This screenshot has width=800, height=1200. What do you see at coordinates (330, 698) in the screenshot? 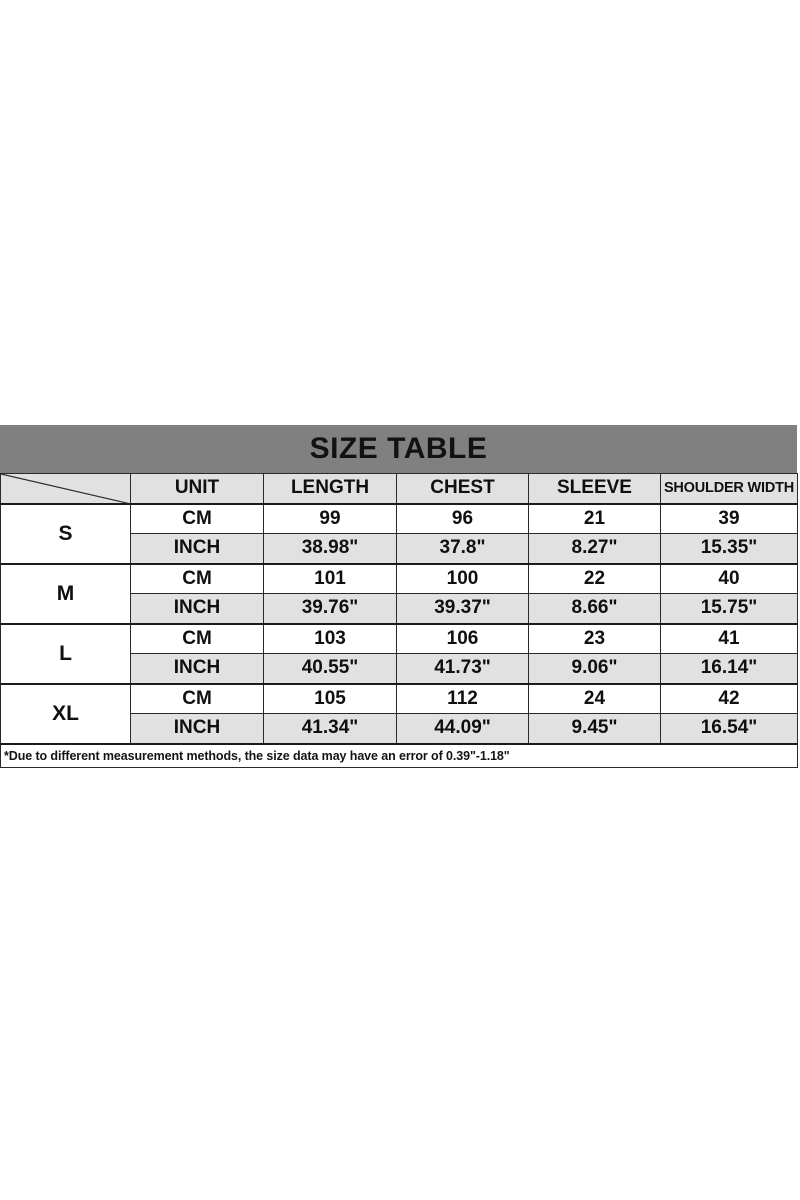
I see `cell-length-xl-cm: 105` at bounding box center [330, 698].